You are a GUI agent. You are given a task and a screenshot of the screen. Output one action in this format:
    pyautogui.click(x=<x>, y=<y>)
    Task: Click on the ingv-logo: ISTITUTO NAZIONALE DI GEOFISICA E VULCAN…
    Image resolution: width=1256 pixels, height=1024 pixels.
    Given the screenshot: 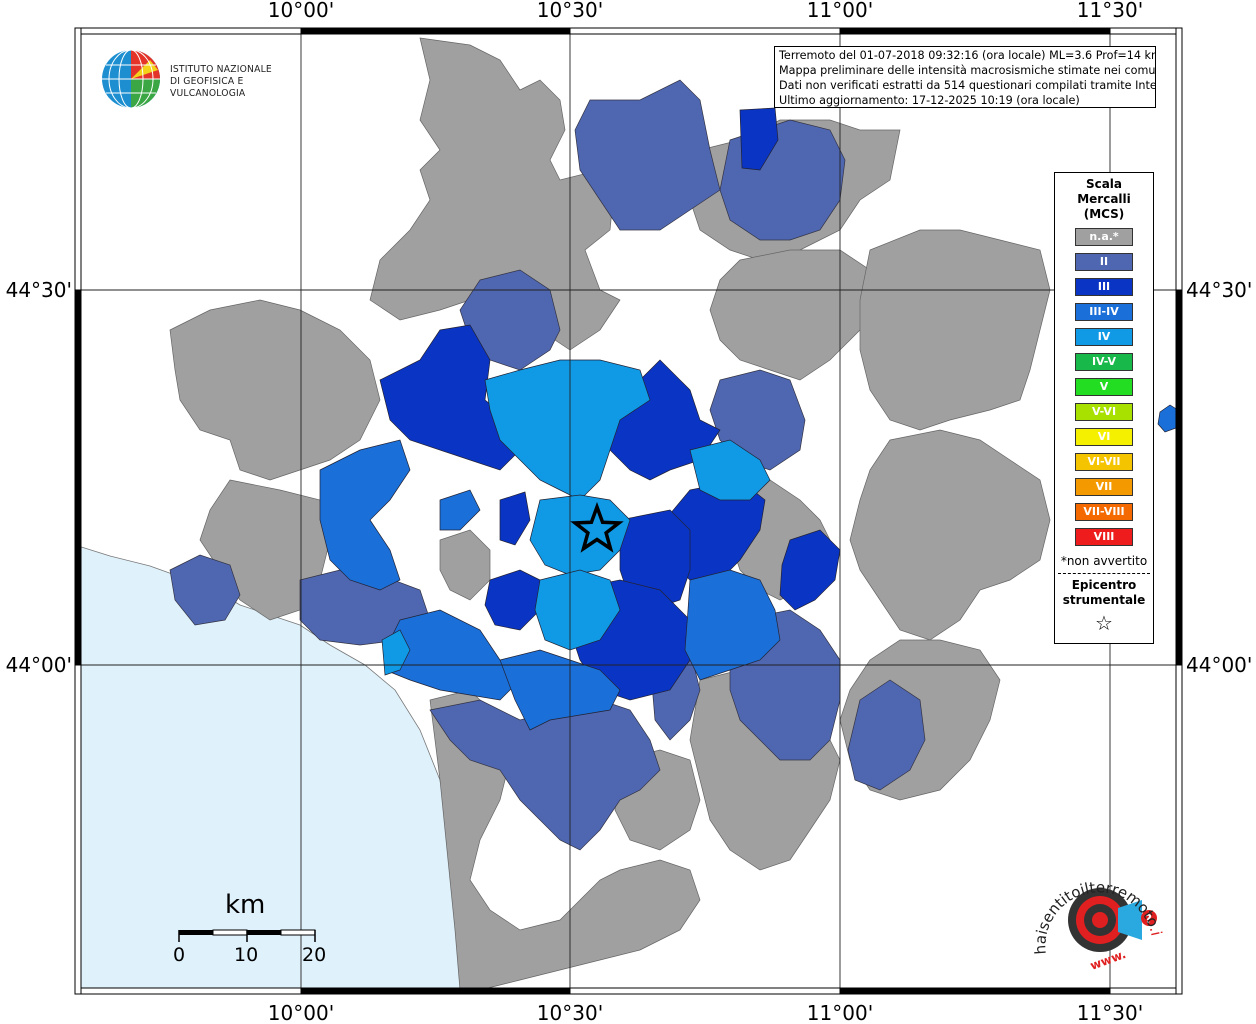 What is the action you would take?
    pyautogui.click(x=210, y=79)
    